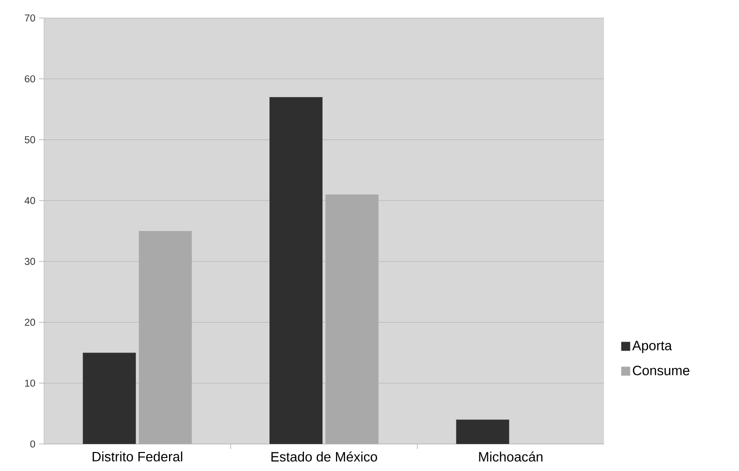  Describe the element at coordinates (30, 18) in the screenshot. I see `y-tick-label: 70` at that location.